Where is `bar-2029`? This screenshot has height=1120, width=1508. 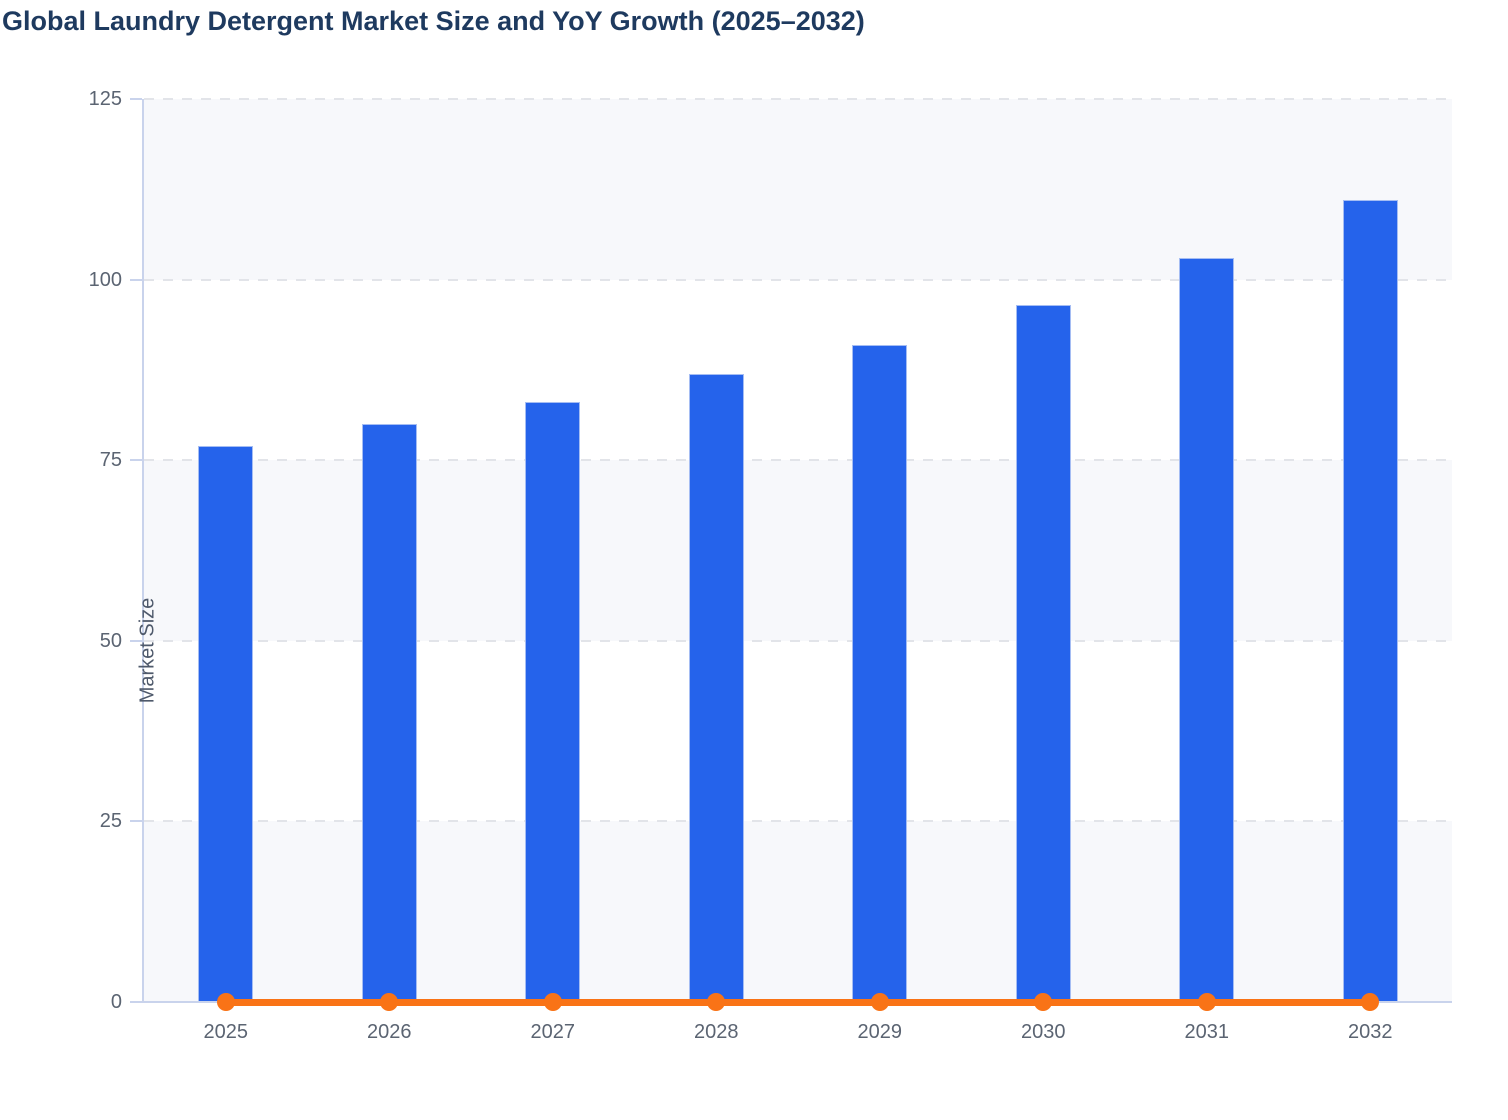 bar-2029 is located at coordinates (880, 673).